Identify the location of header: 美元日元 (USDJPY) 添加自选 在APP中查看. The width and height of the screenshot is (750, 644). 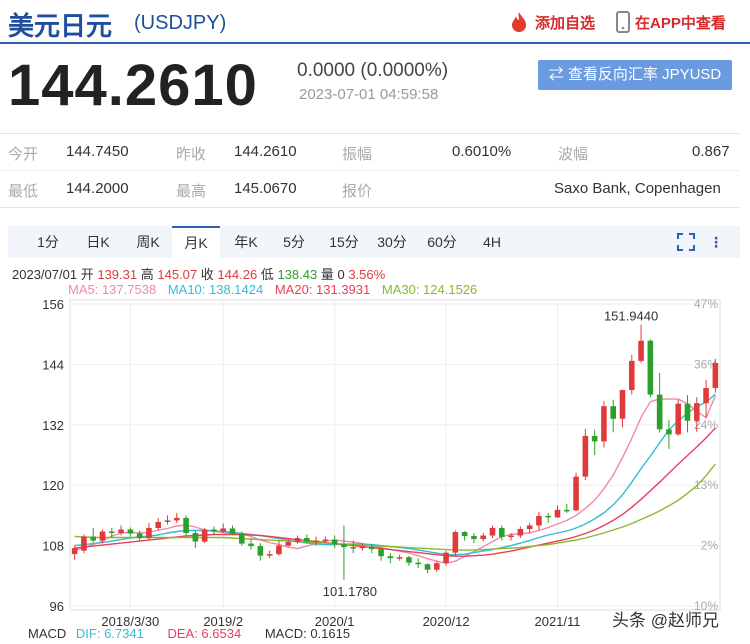
(375, 22).